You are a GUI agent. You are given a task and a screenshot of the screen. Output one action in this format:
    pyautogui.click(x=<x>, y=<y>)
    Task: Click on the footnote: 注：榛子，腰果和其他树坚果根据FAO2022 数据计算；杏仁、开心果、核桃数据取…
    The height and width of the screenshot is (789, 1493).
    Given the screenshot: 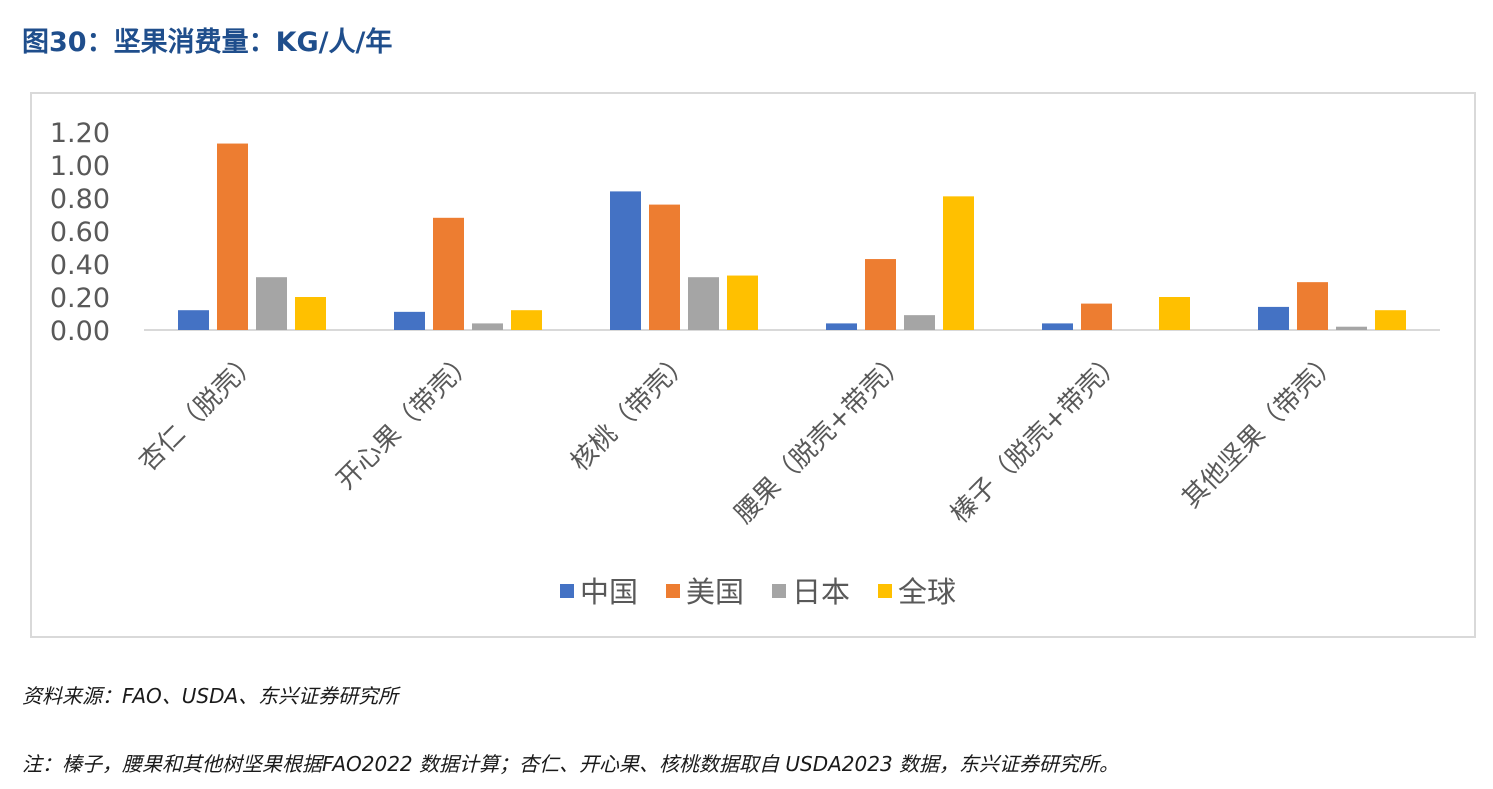 What is the action you would take?
    pyautogui.click(x=571, y=764)
    